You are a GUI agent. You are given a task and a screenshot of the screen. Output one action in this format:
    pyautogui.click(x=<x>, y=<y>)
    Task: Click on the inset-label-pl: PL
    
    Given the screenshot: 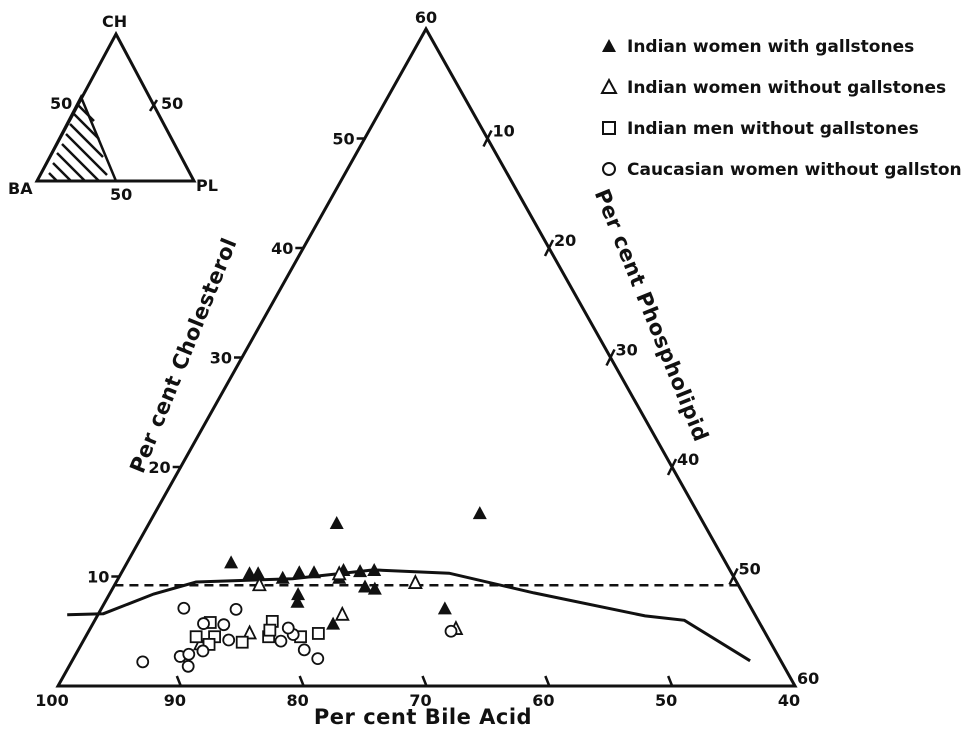 What is the action you would take?
    pyautogui.click(x=207, y=185)
    